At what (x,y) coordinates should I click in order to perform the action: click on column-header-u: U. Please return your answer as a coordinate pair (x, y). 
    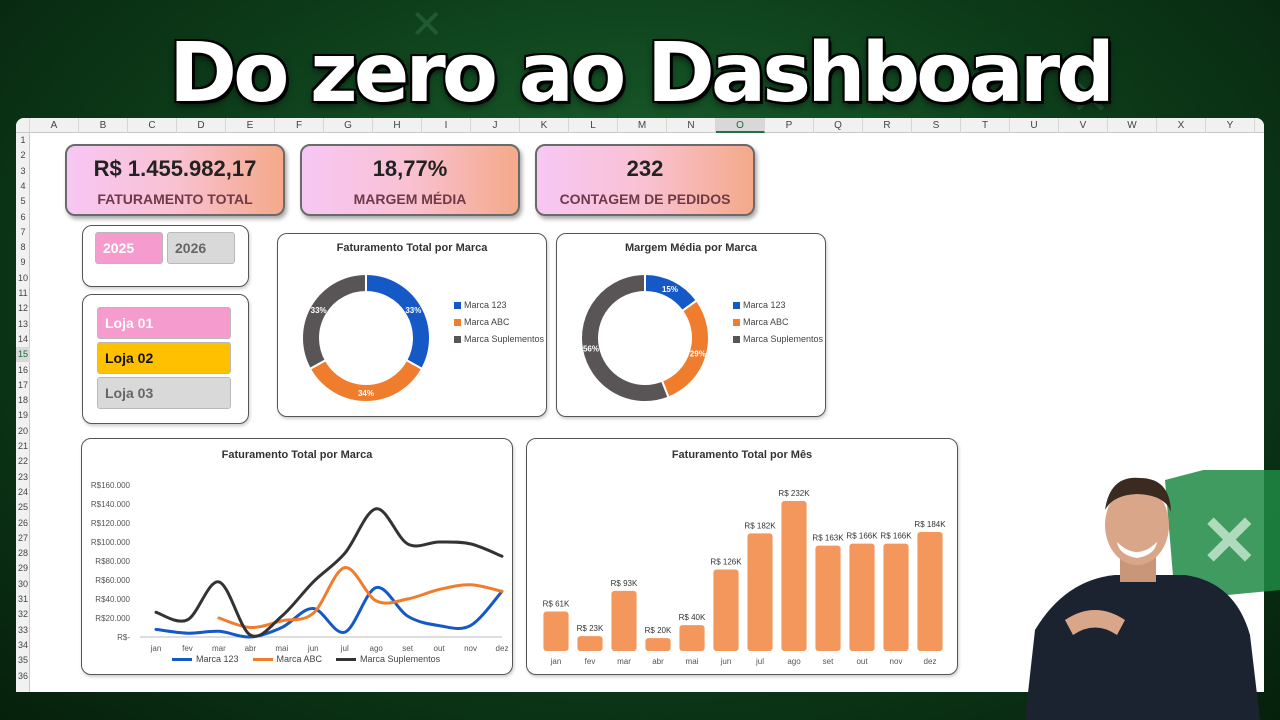
    Looking at the image, I should click on (1034, 125).